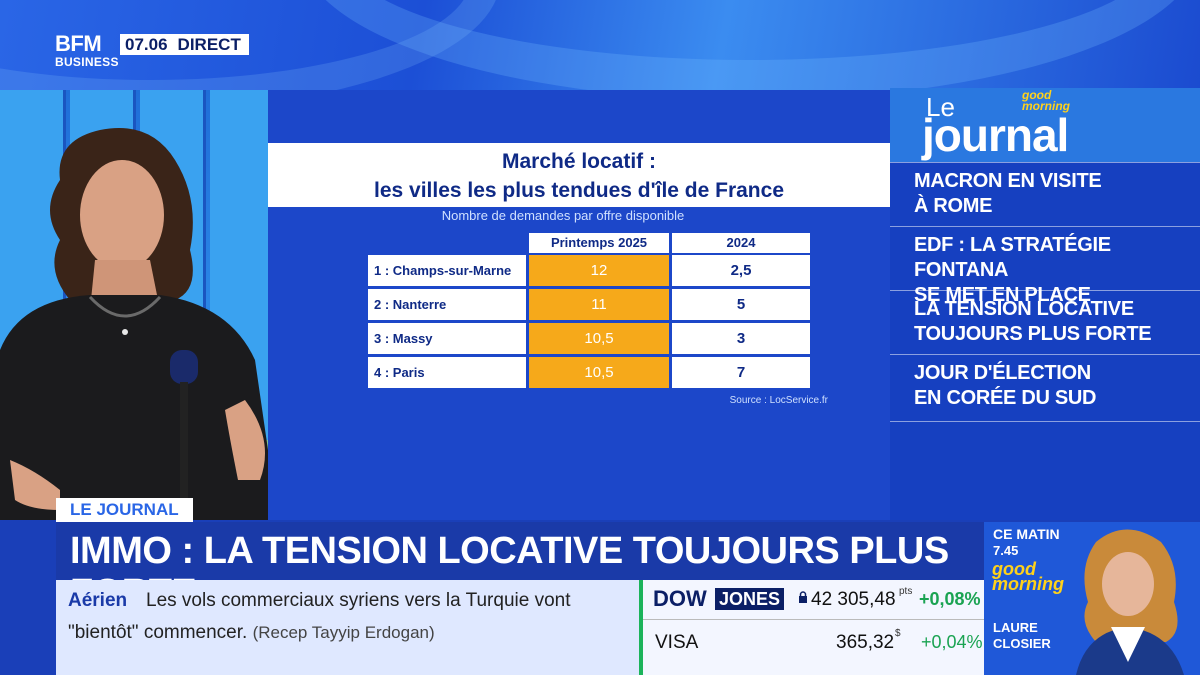  What do you see at coordinates (1002, 295) in the screenshot?
I see `journal-item-line2: SE MET EN PLACE` at bounding box center [1002, 295].